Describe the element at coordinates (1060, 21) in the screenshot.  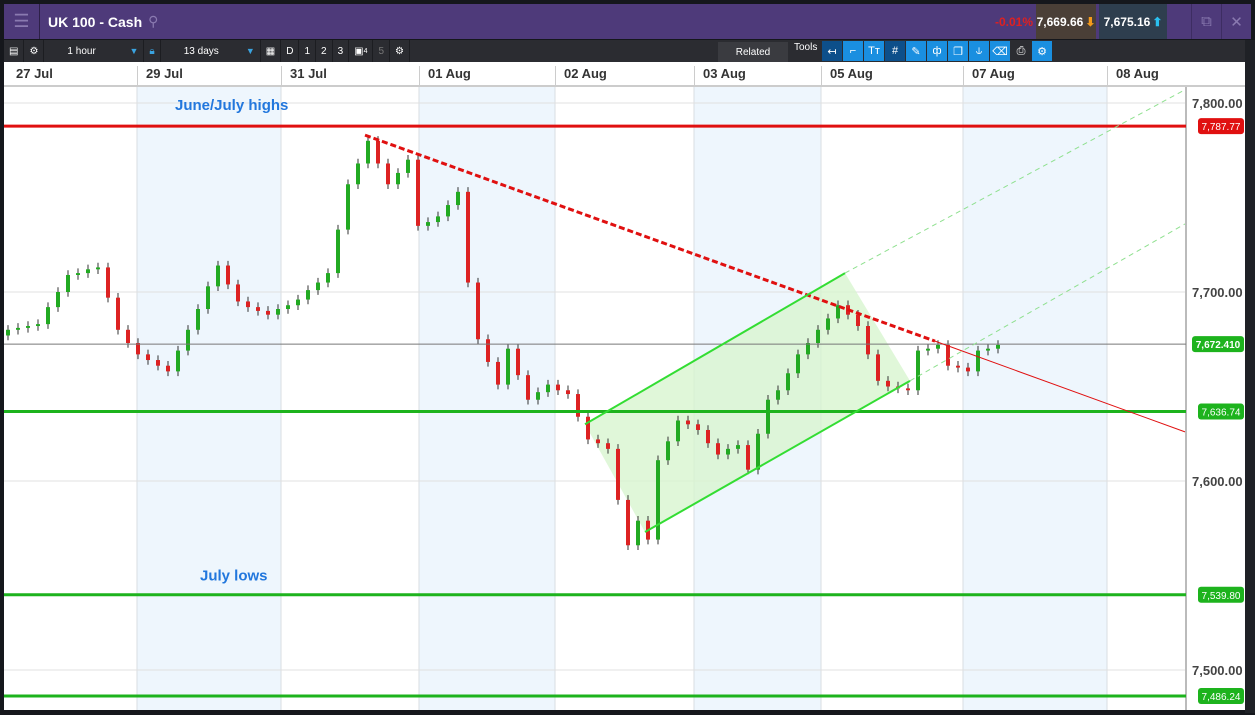
I see `sell-price: 7,669.66` at that location.